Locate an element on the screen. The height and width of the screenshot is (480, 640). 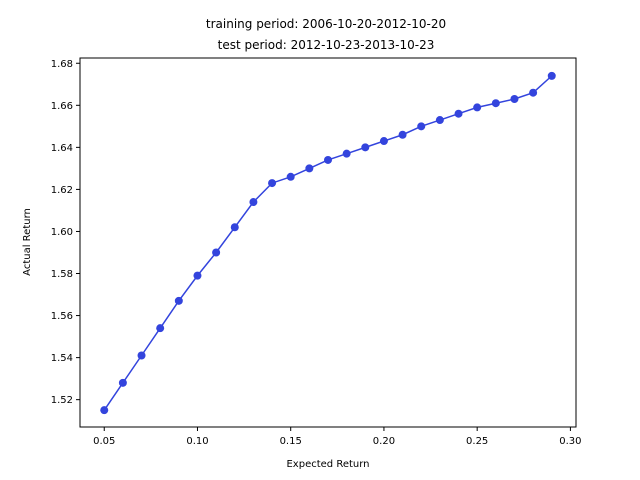
x-tick-label: 0.05 is located at coordinates (104, 441).